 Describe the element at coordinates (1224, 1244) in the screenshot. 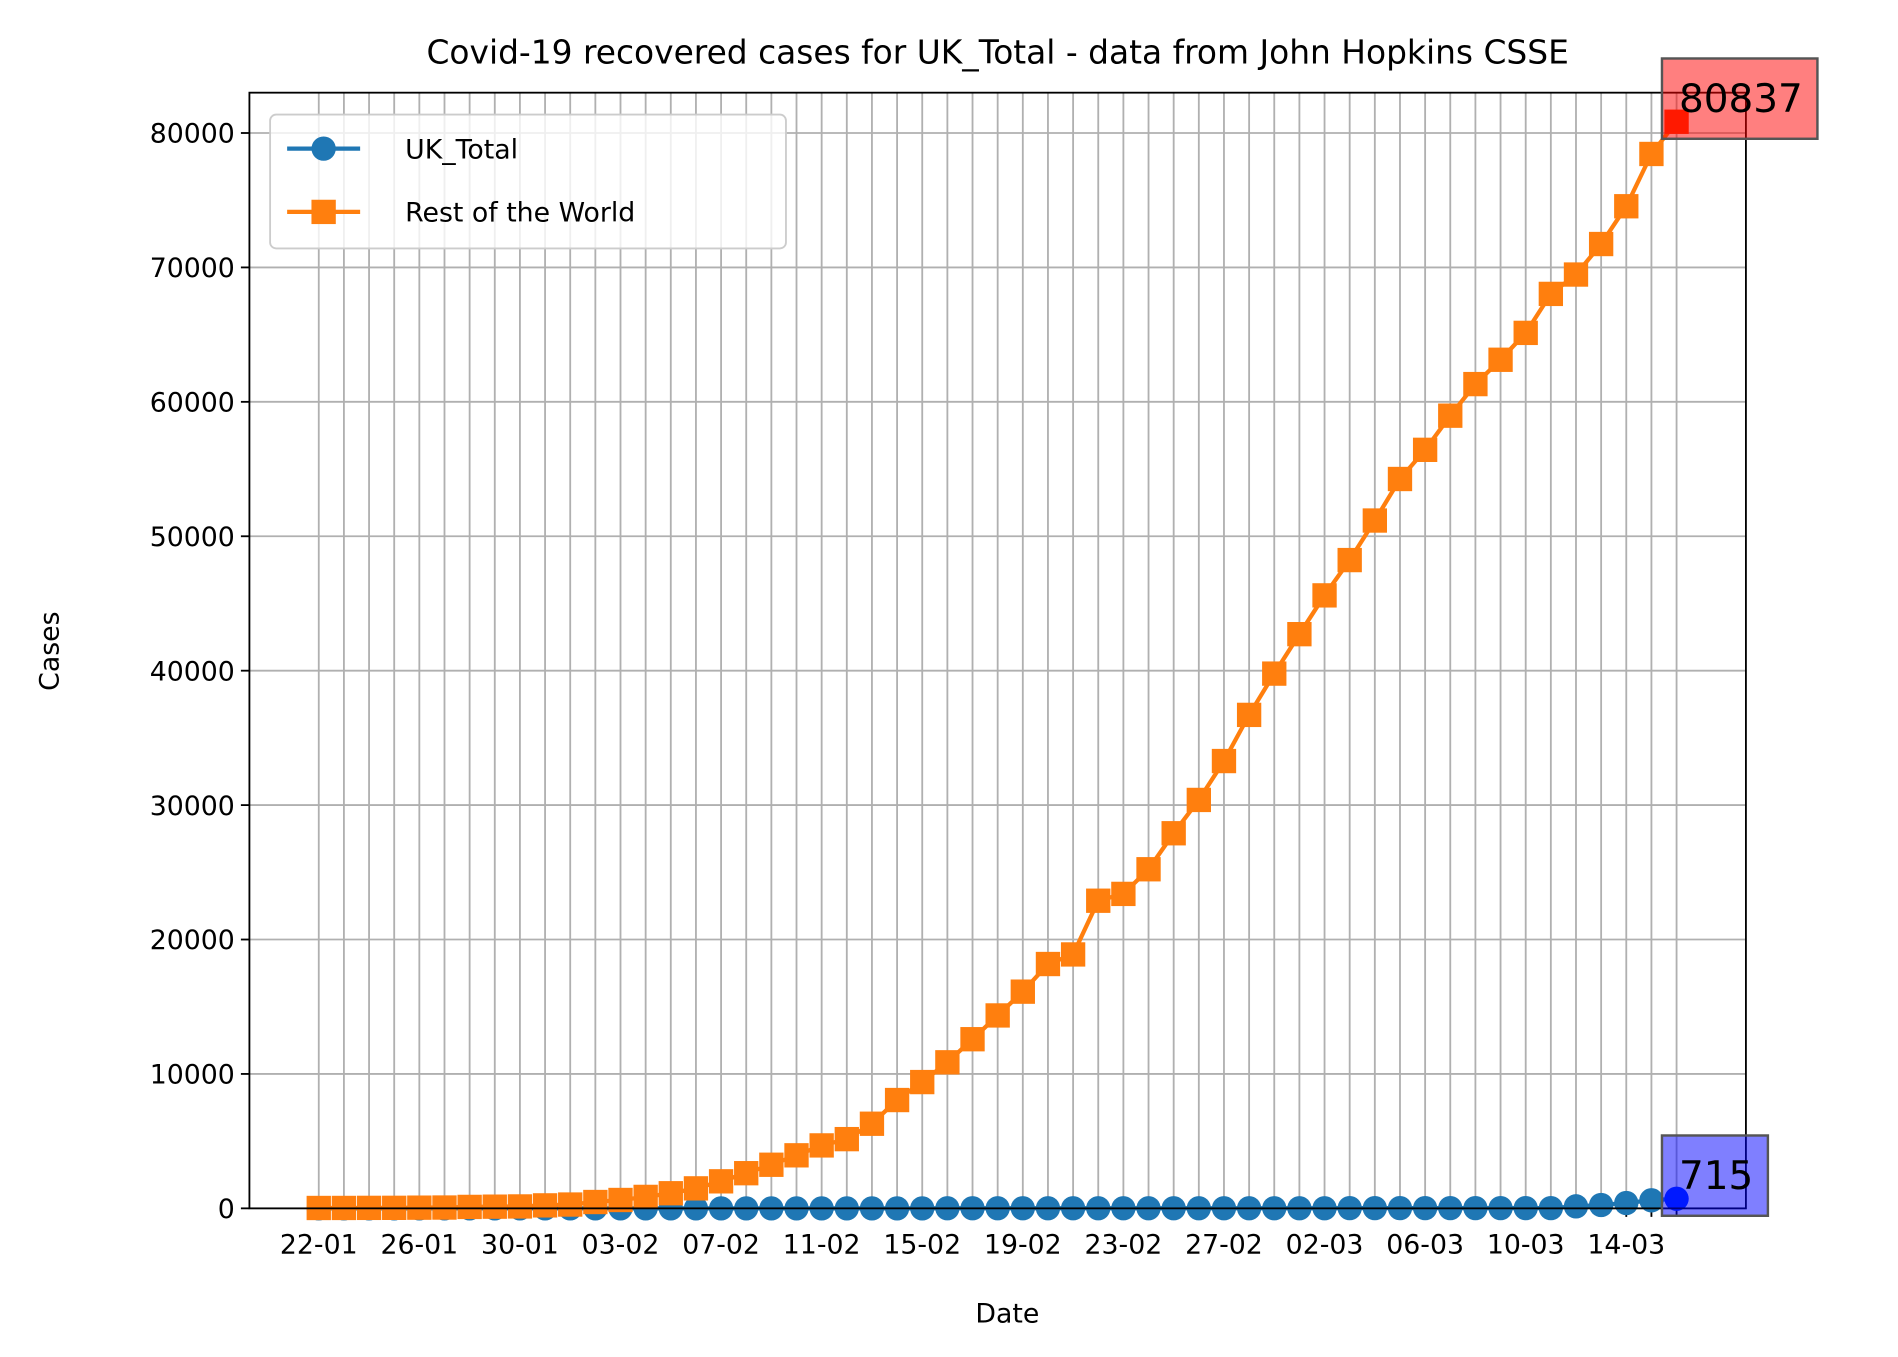

I see `x-tick-label: 27-02` at that location.